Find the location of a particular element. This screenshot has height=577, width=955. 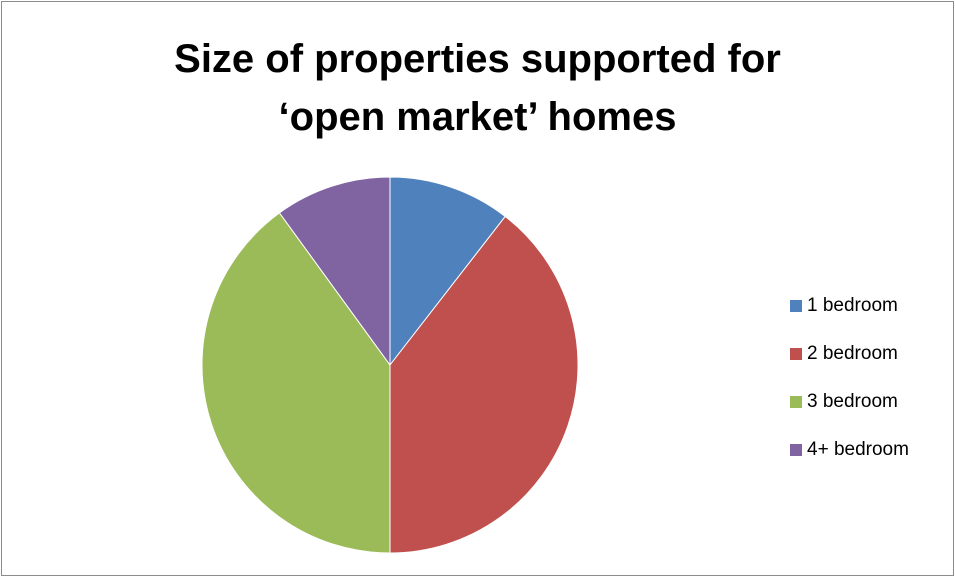

pie-slice-1-bedroom is located at coordinates (447, 271).